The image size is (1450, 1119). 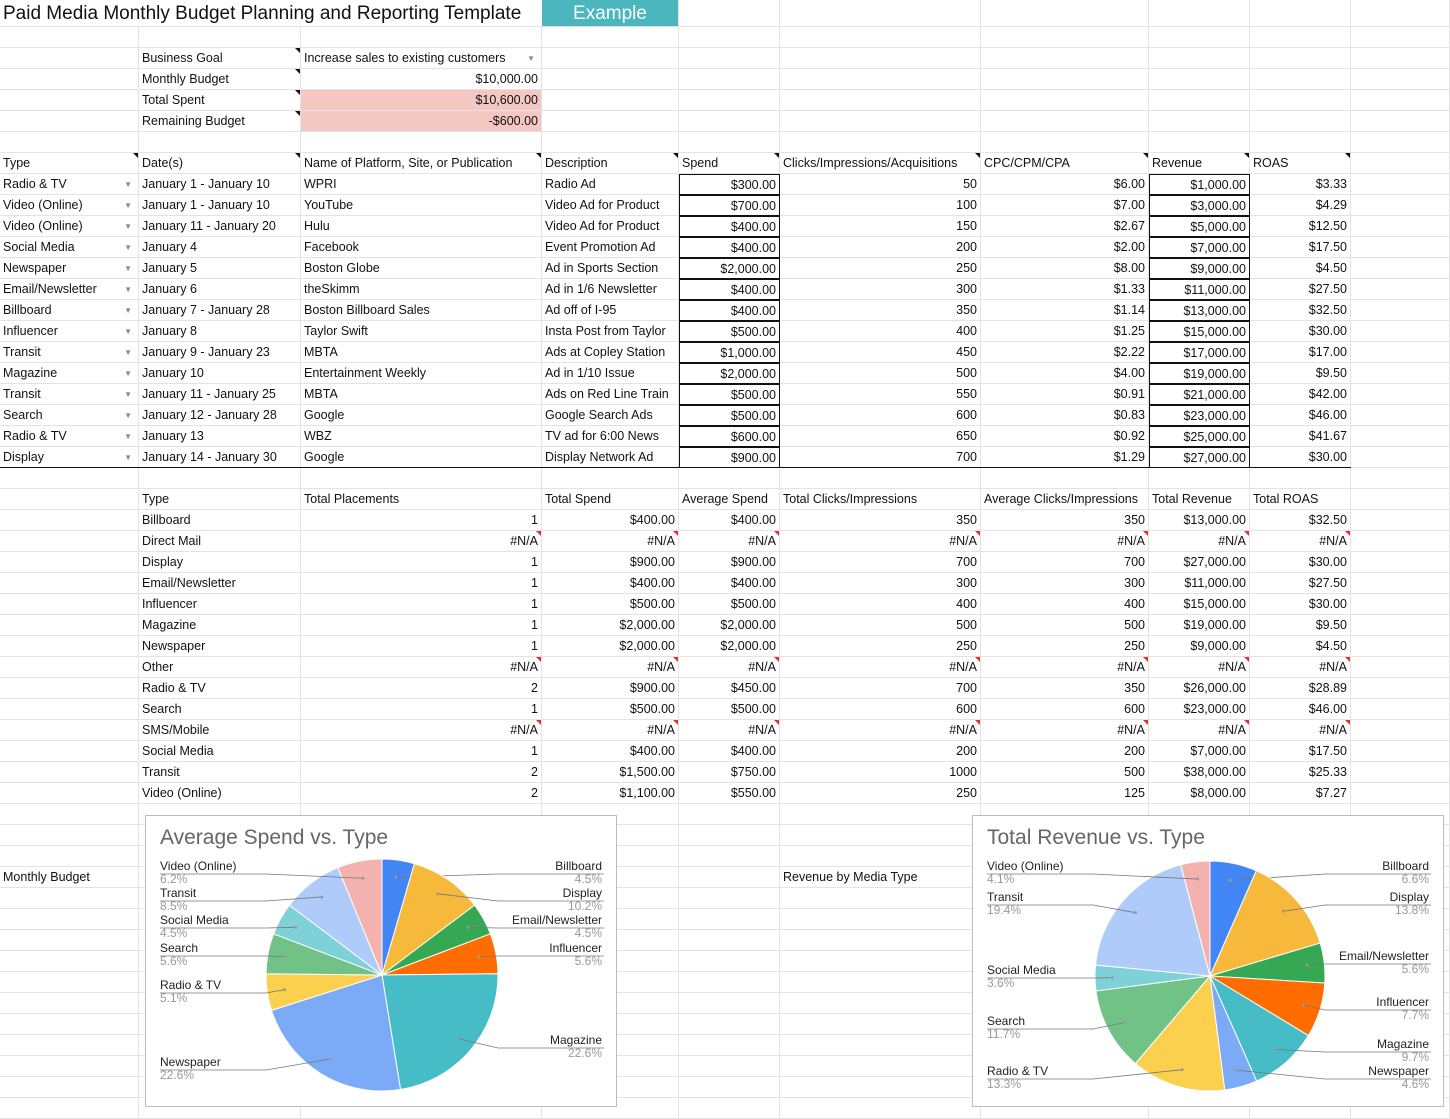 What do you see at coordinates (729, 793) in the screenshot?
I see `table-cell: $550.00` at bounding box center [729, 793].